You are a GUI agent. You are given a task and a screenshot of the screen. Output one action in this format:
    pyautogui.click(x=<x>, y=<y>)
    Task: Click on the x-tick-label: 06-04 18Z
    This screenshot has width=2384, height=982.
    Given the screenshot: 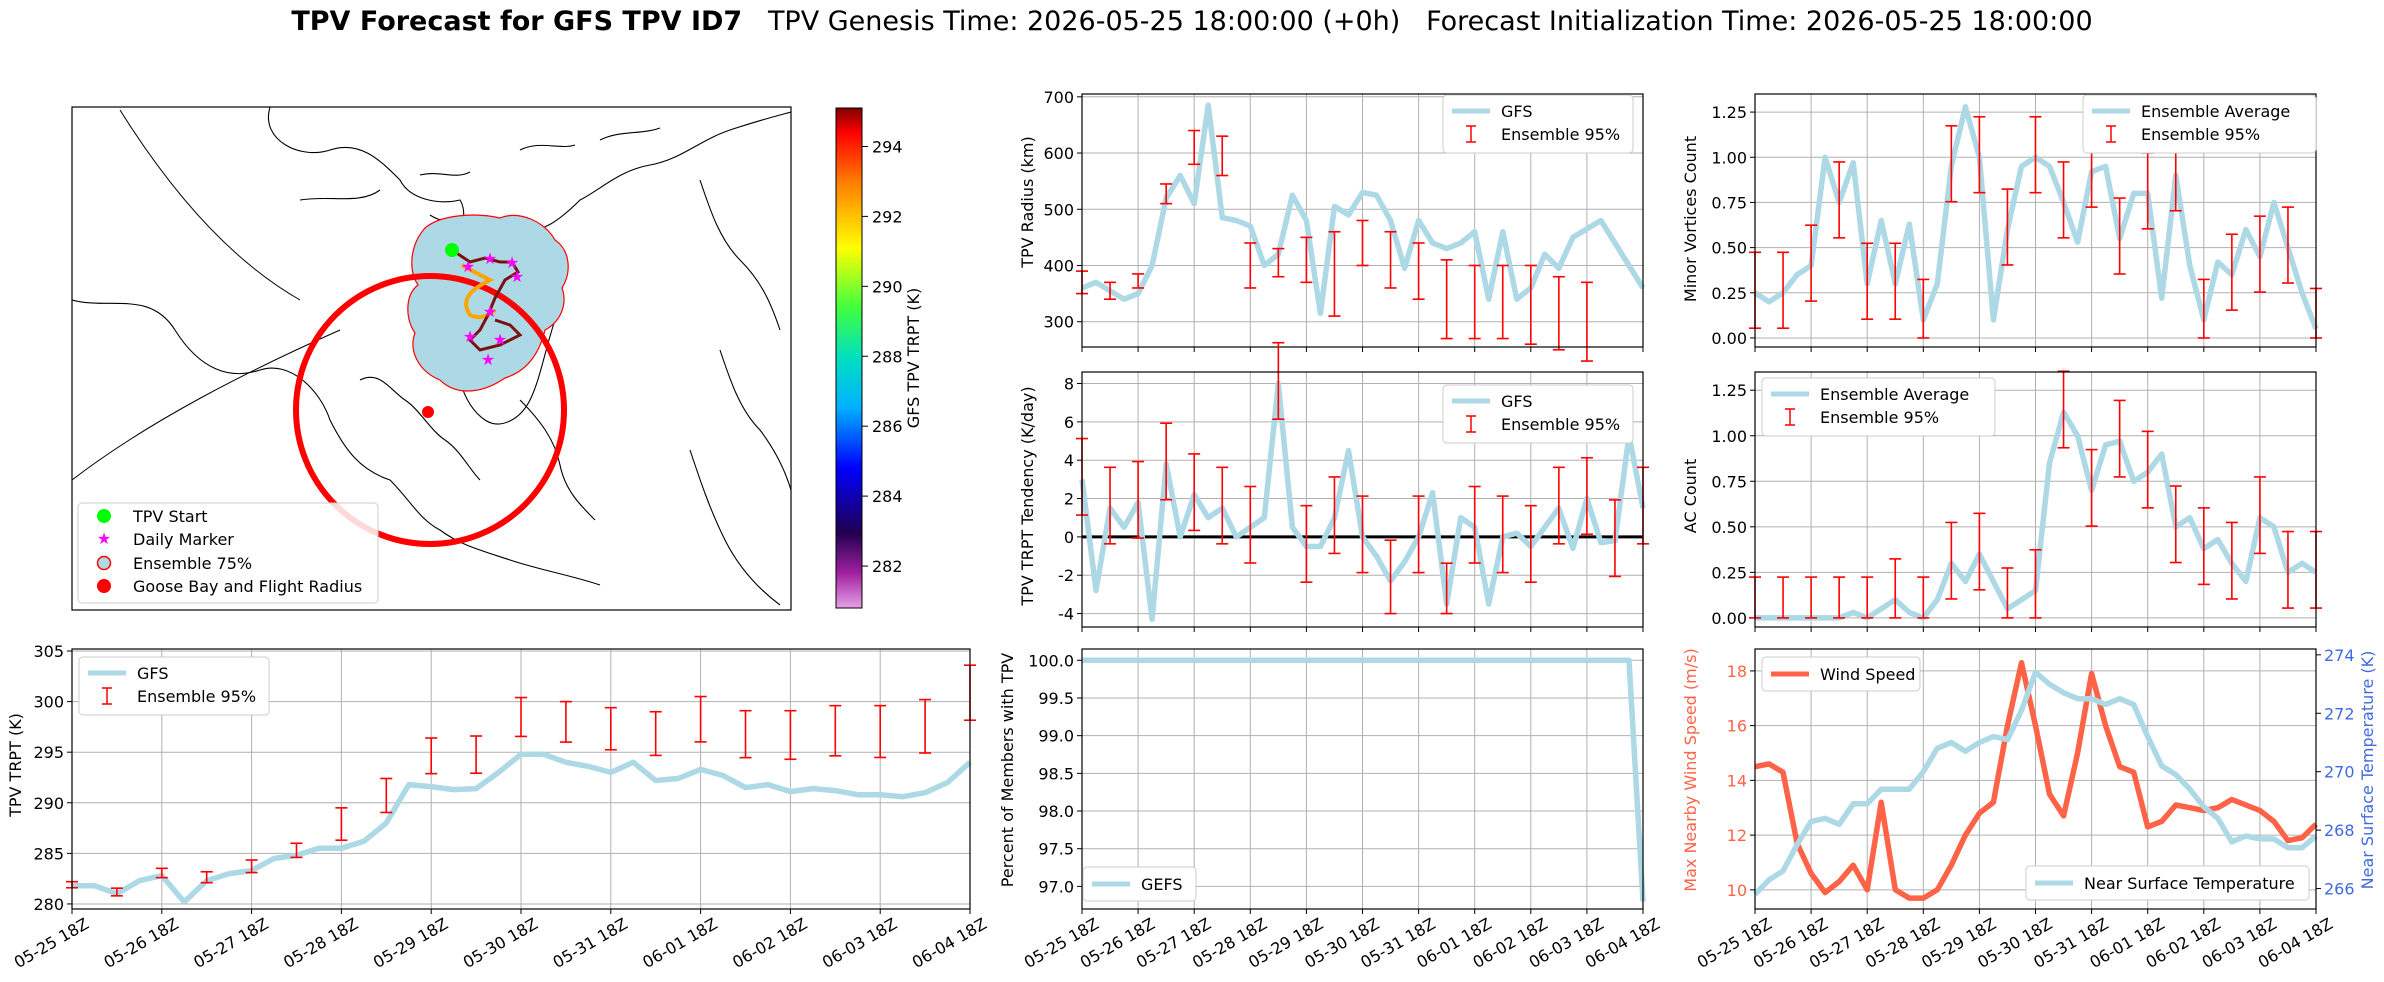 What is the action you would take?
    pyautogui.click(x=949, y=943)
    